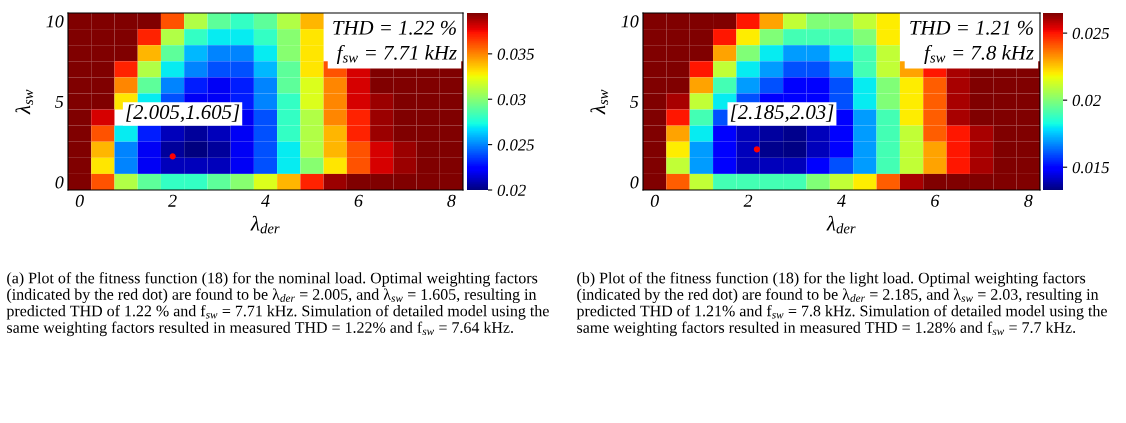  What do you see at coordinates (972, 42) in the screenshot?
I see `annotation: THD = 1.21 % f$_{sw}$ = 7.8 kHz` at bounding box center [972, 42].